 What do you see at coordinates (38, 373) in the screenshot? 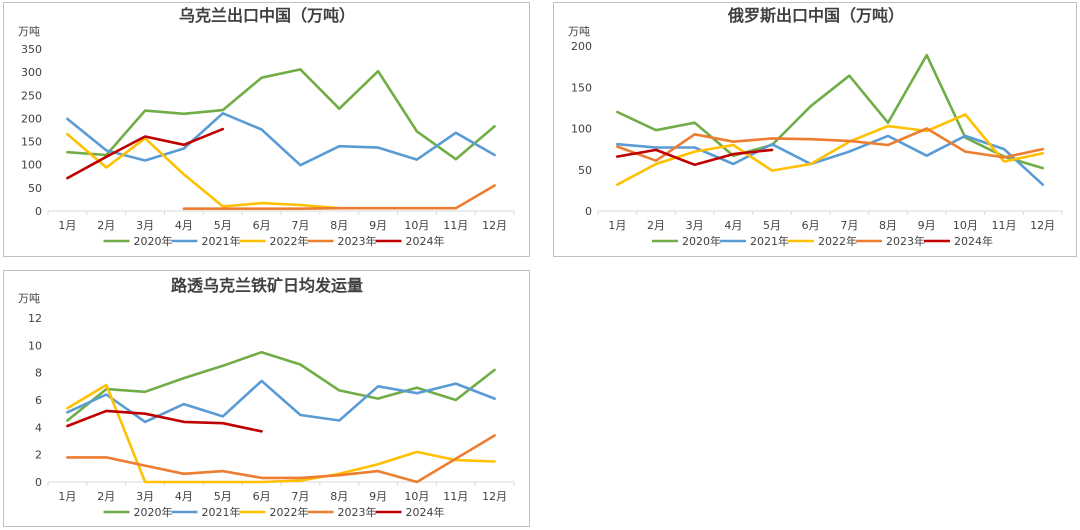
I see `y-tick-label: 8` at bounding box center [38, 373].